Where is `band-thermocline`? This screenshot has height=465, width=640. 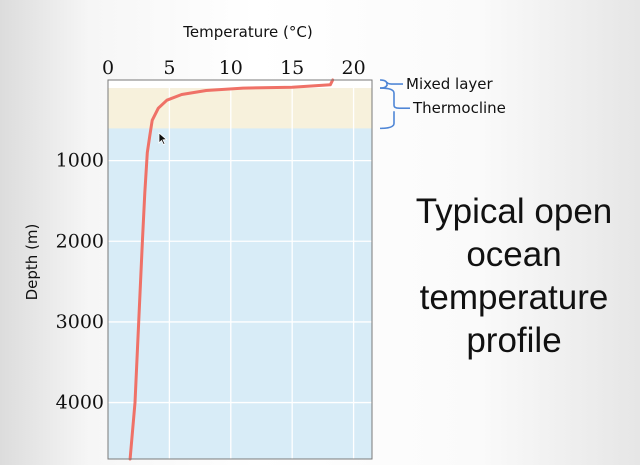 band-thermocline is located at coordinates (240, 108).